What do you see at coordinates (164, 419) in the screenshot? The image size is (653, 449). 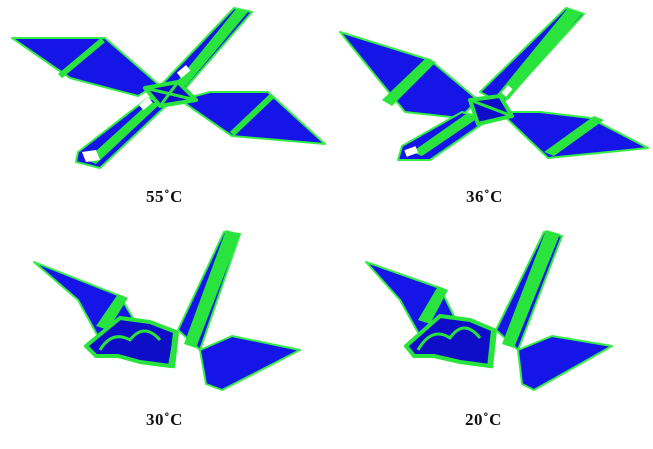 I see `temperature-label-30: 30˚C` at bounding box center [164, 419].